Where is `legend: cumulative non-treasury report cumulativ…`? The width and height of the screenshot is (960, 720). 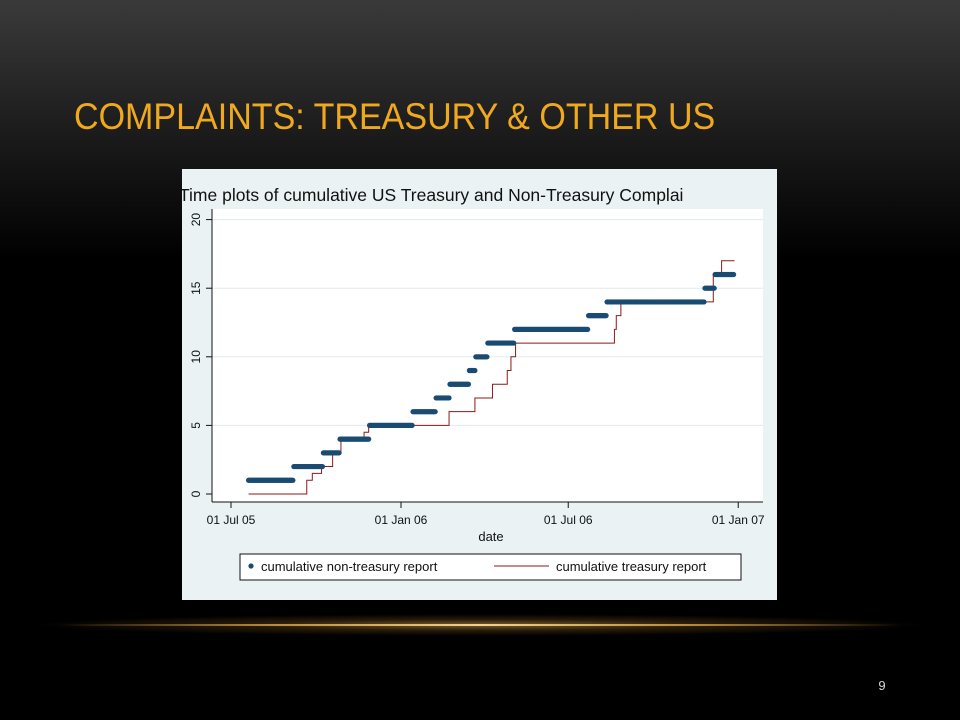 legend: cumulative non-treasury report cumulativ… is located at coordinates (490, 567).